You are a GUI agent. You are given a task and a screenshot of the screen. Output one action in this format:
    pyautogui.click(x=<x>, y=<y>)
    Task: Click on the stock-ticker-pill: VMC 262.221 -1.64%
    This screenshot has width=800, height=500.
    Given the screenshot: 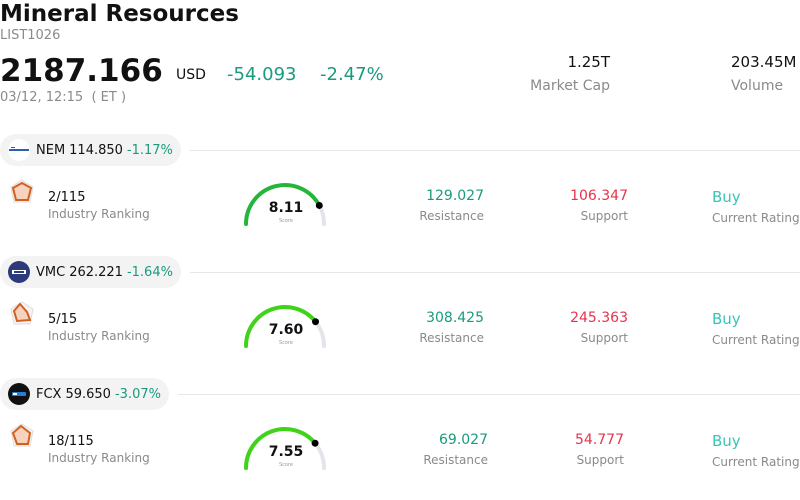 What is the action you would take?
    pyautogui.click(x=90, y=272)
    